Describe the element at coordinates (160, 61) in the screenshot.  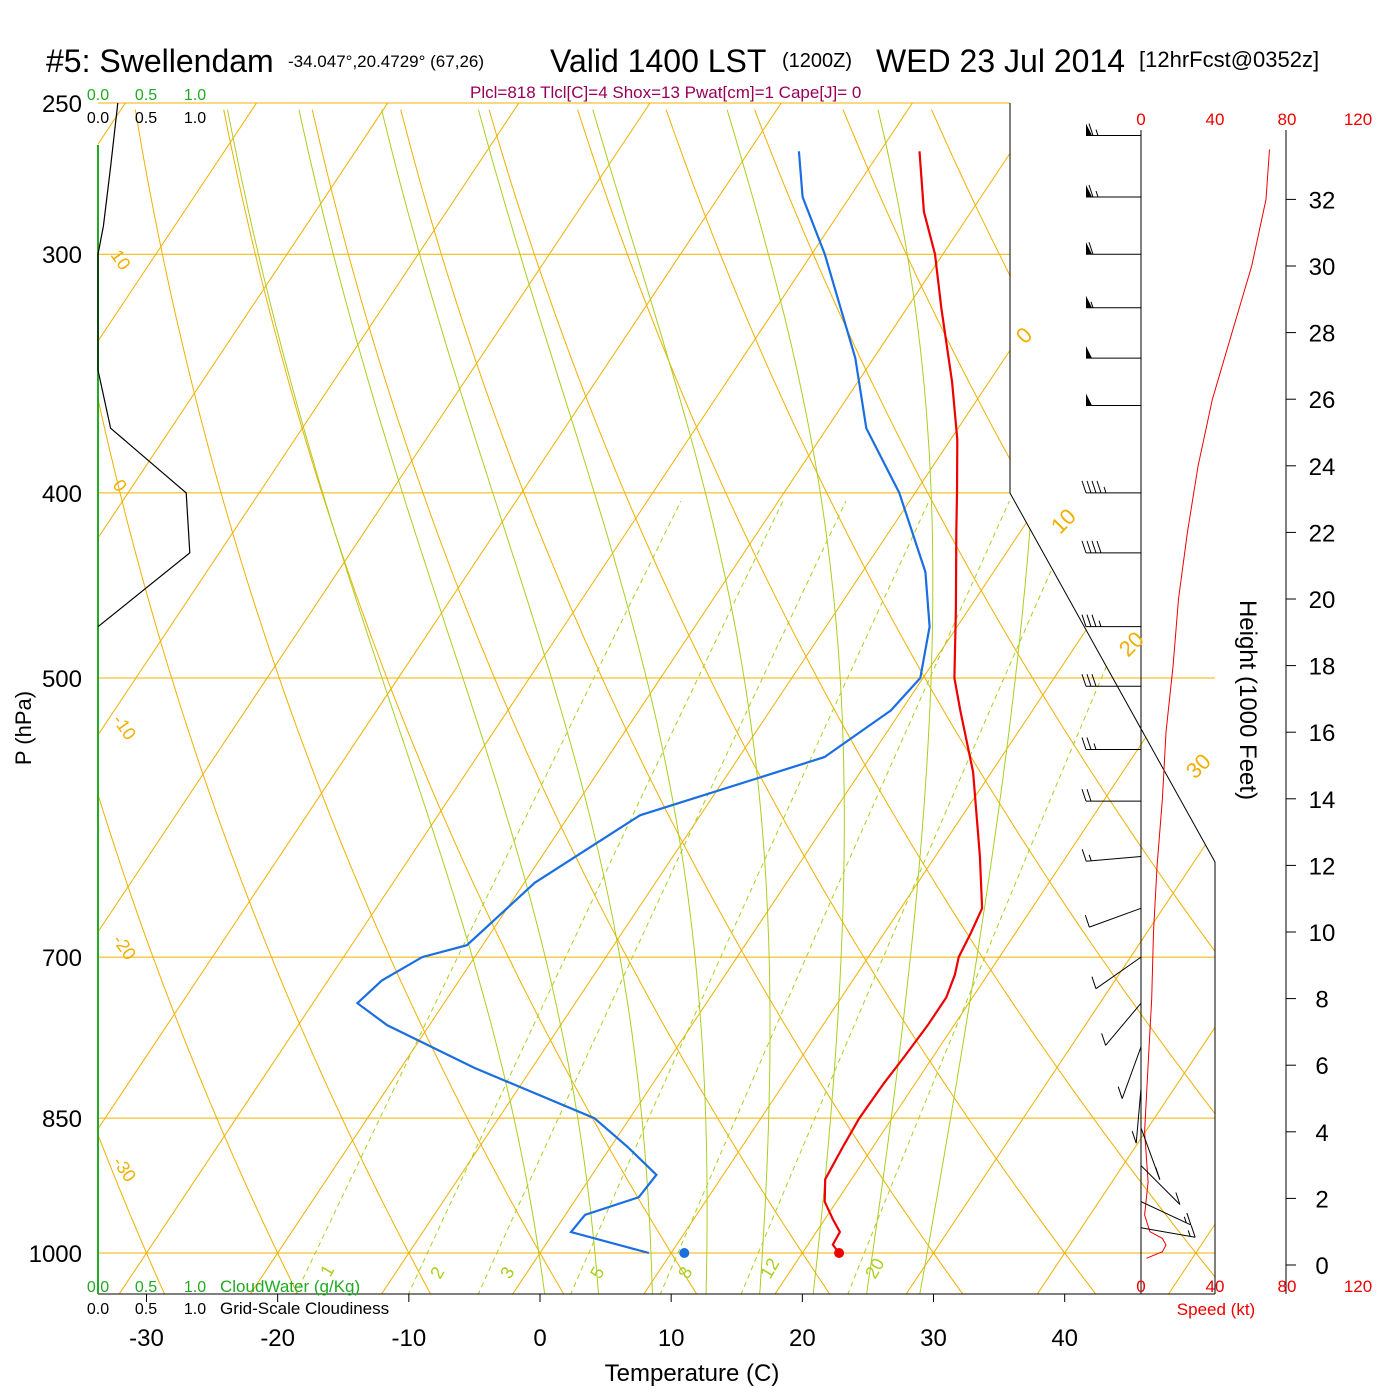
I see `title-station: #5: Swellendam` at that location.